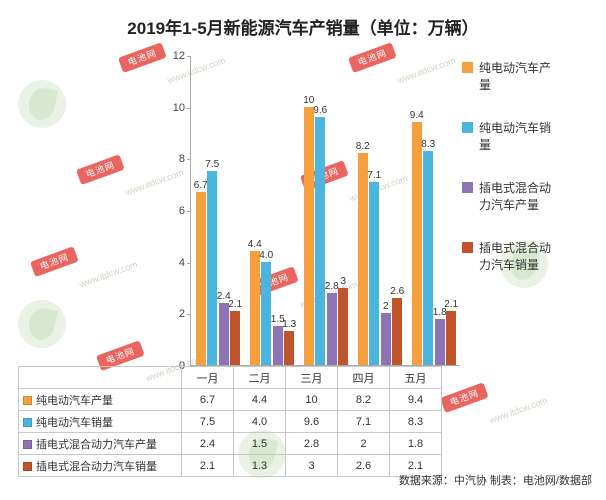 The image size is (606, 500). I want to click on bar: 1.3, so click(289, 342).